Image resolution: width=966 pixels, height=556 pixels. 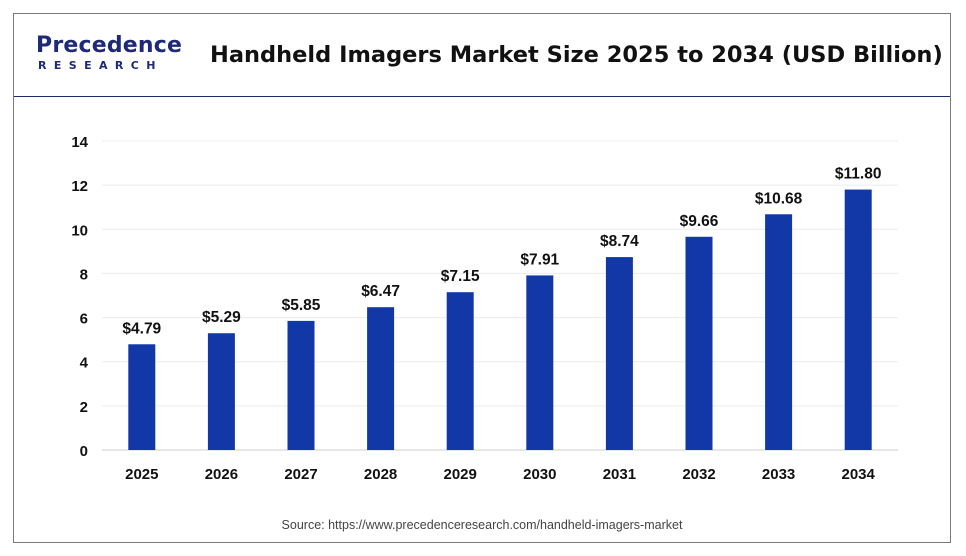 I want to click on y-tick-label: 4, so click(x=84, y=363).